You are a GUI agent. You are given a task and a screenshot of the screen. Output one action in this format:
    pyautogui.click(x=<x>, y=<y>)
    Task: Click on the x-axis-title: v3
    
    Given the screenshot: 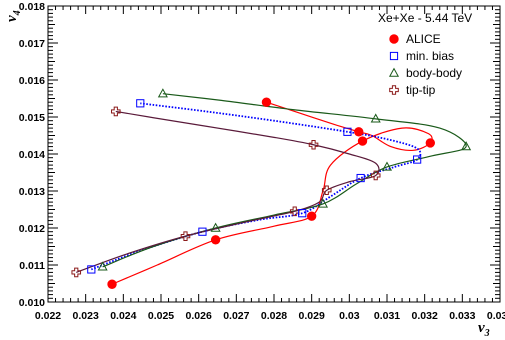 What is the action you would take?
    pyautogui.click(x=484, y=329)
    